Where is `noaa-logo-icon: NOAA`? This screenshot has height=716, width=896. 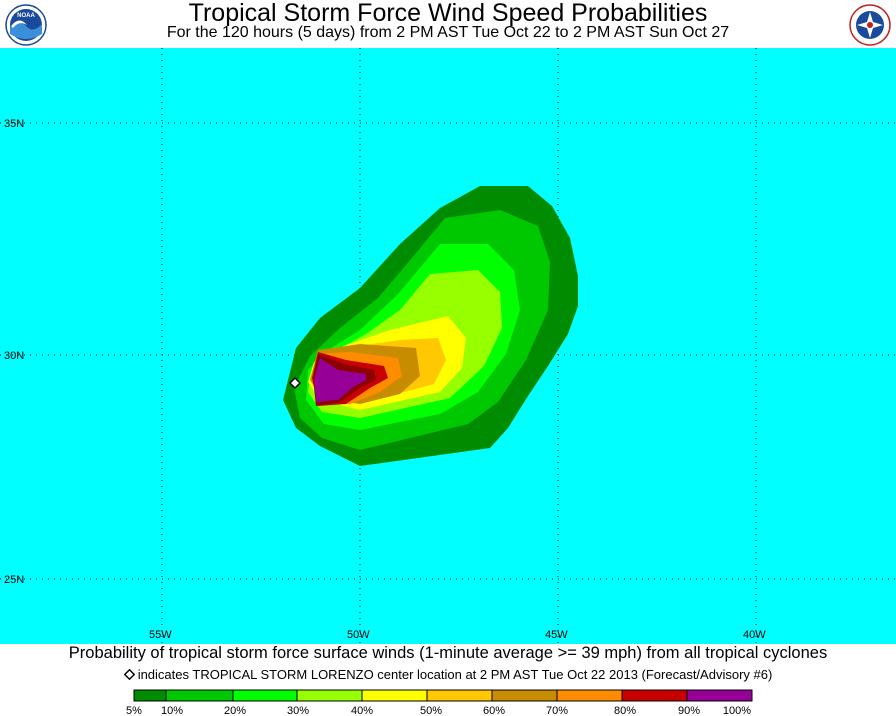
noaa-logo-icon: NOAA is located at coordinates (26, 25).